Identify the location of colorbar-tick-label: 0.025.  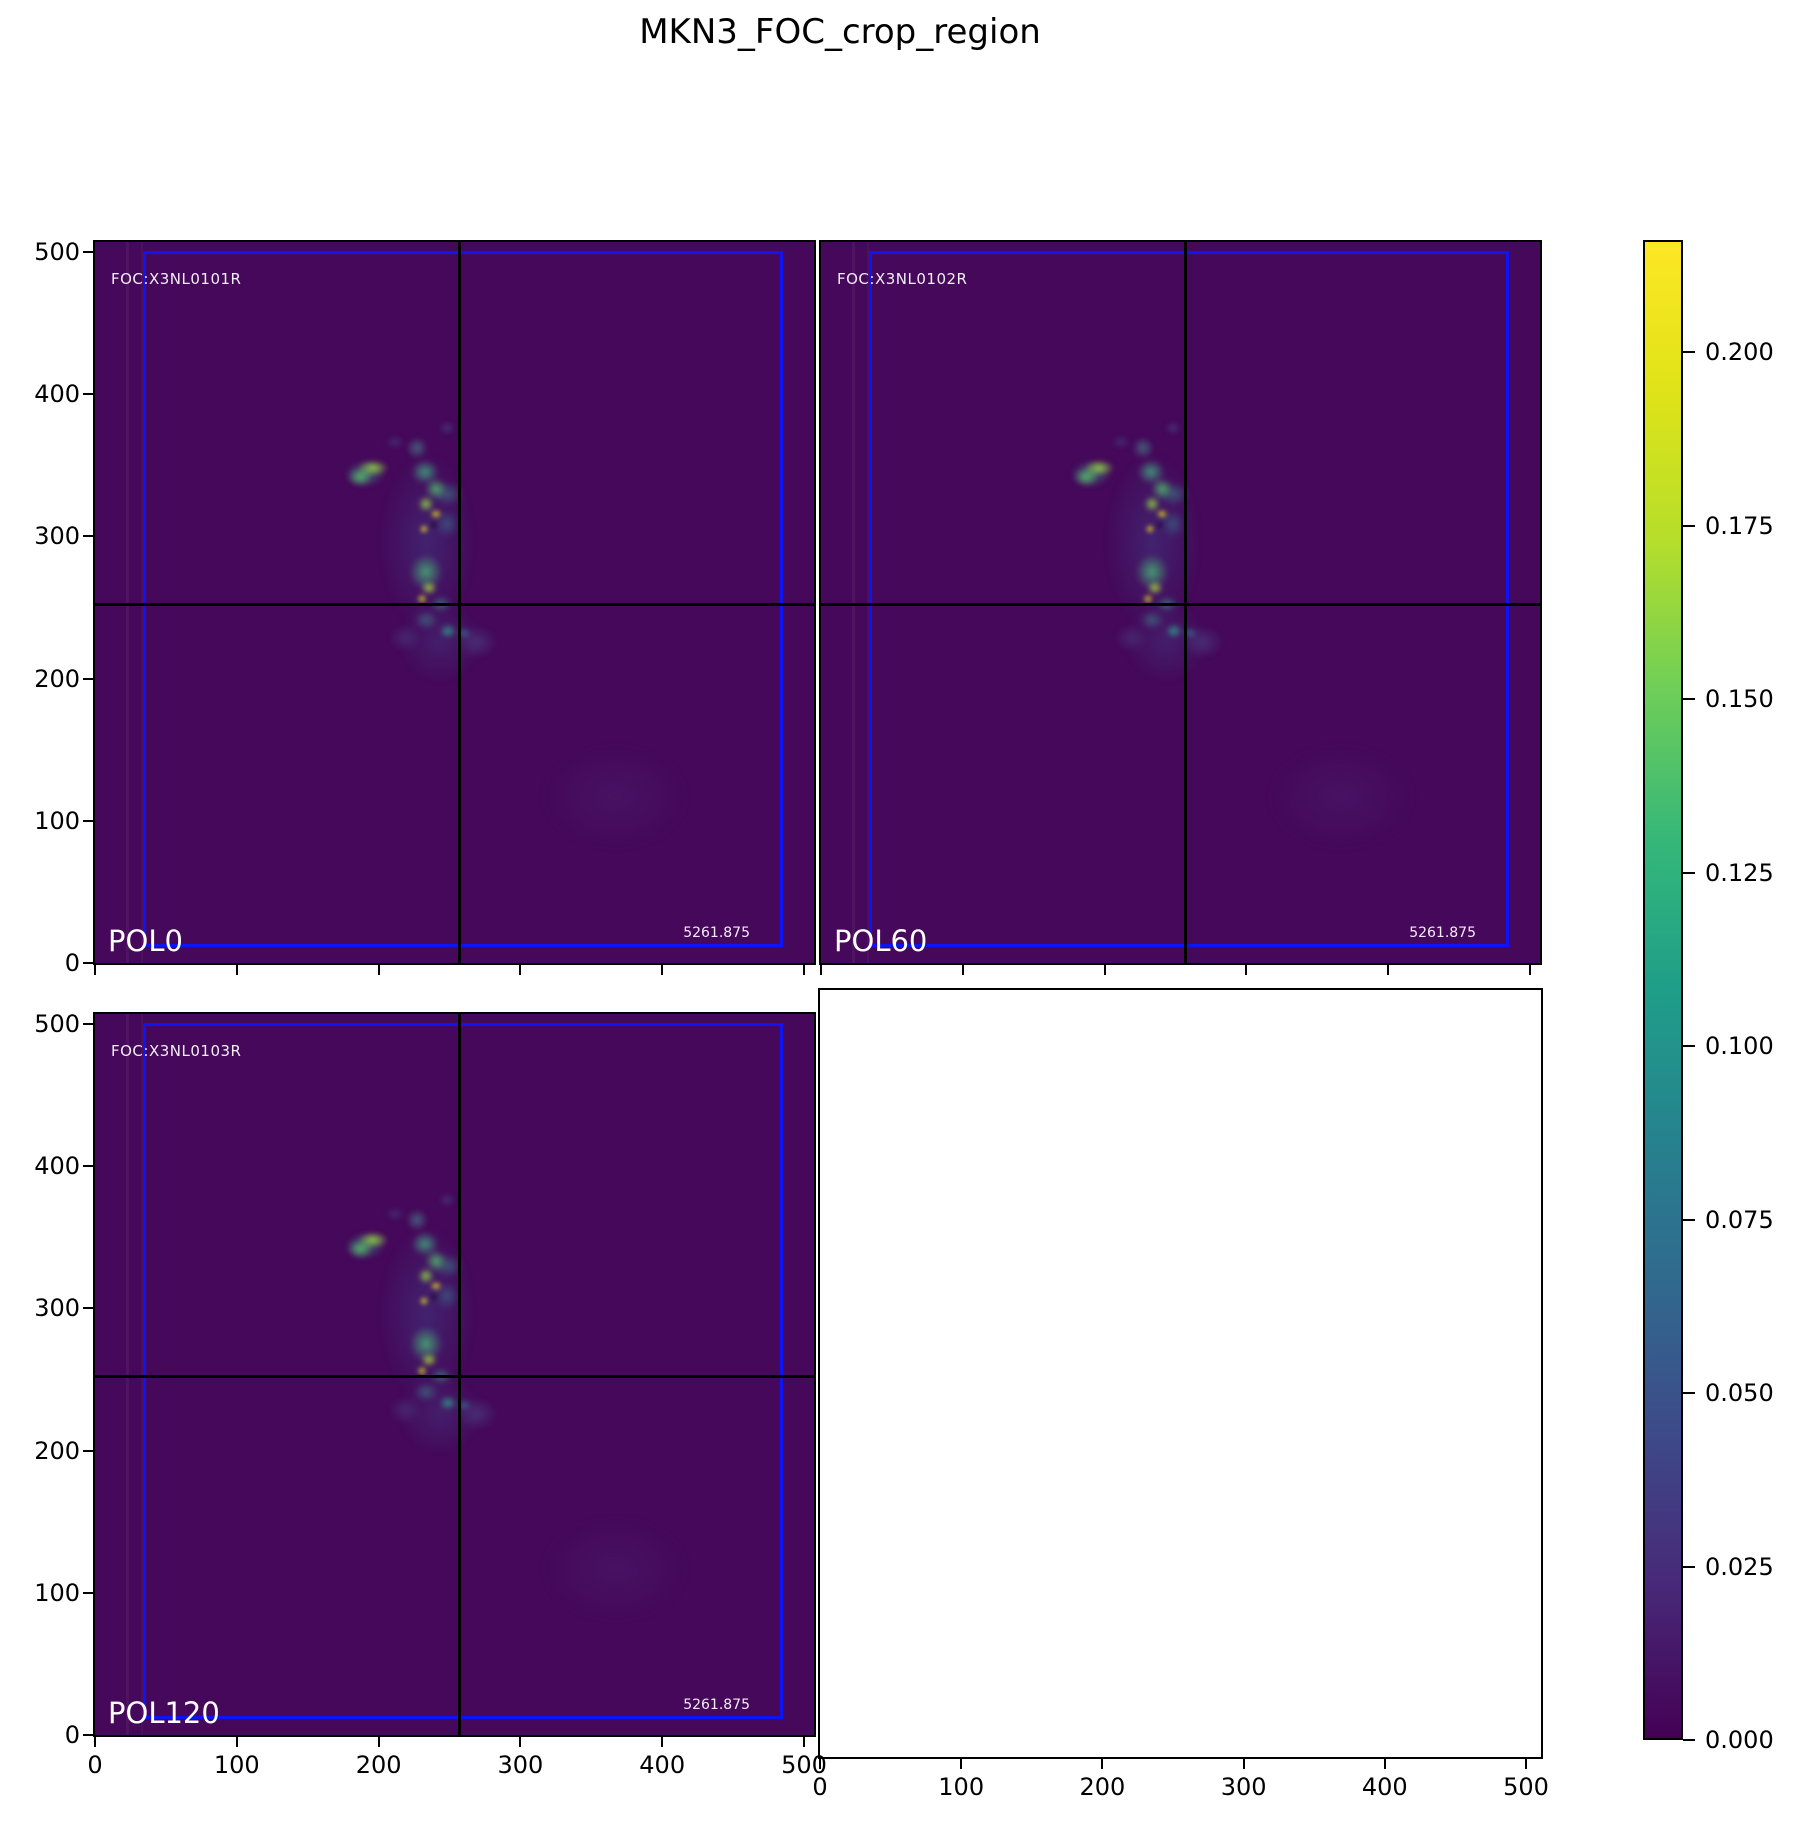
(1739, 1566).